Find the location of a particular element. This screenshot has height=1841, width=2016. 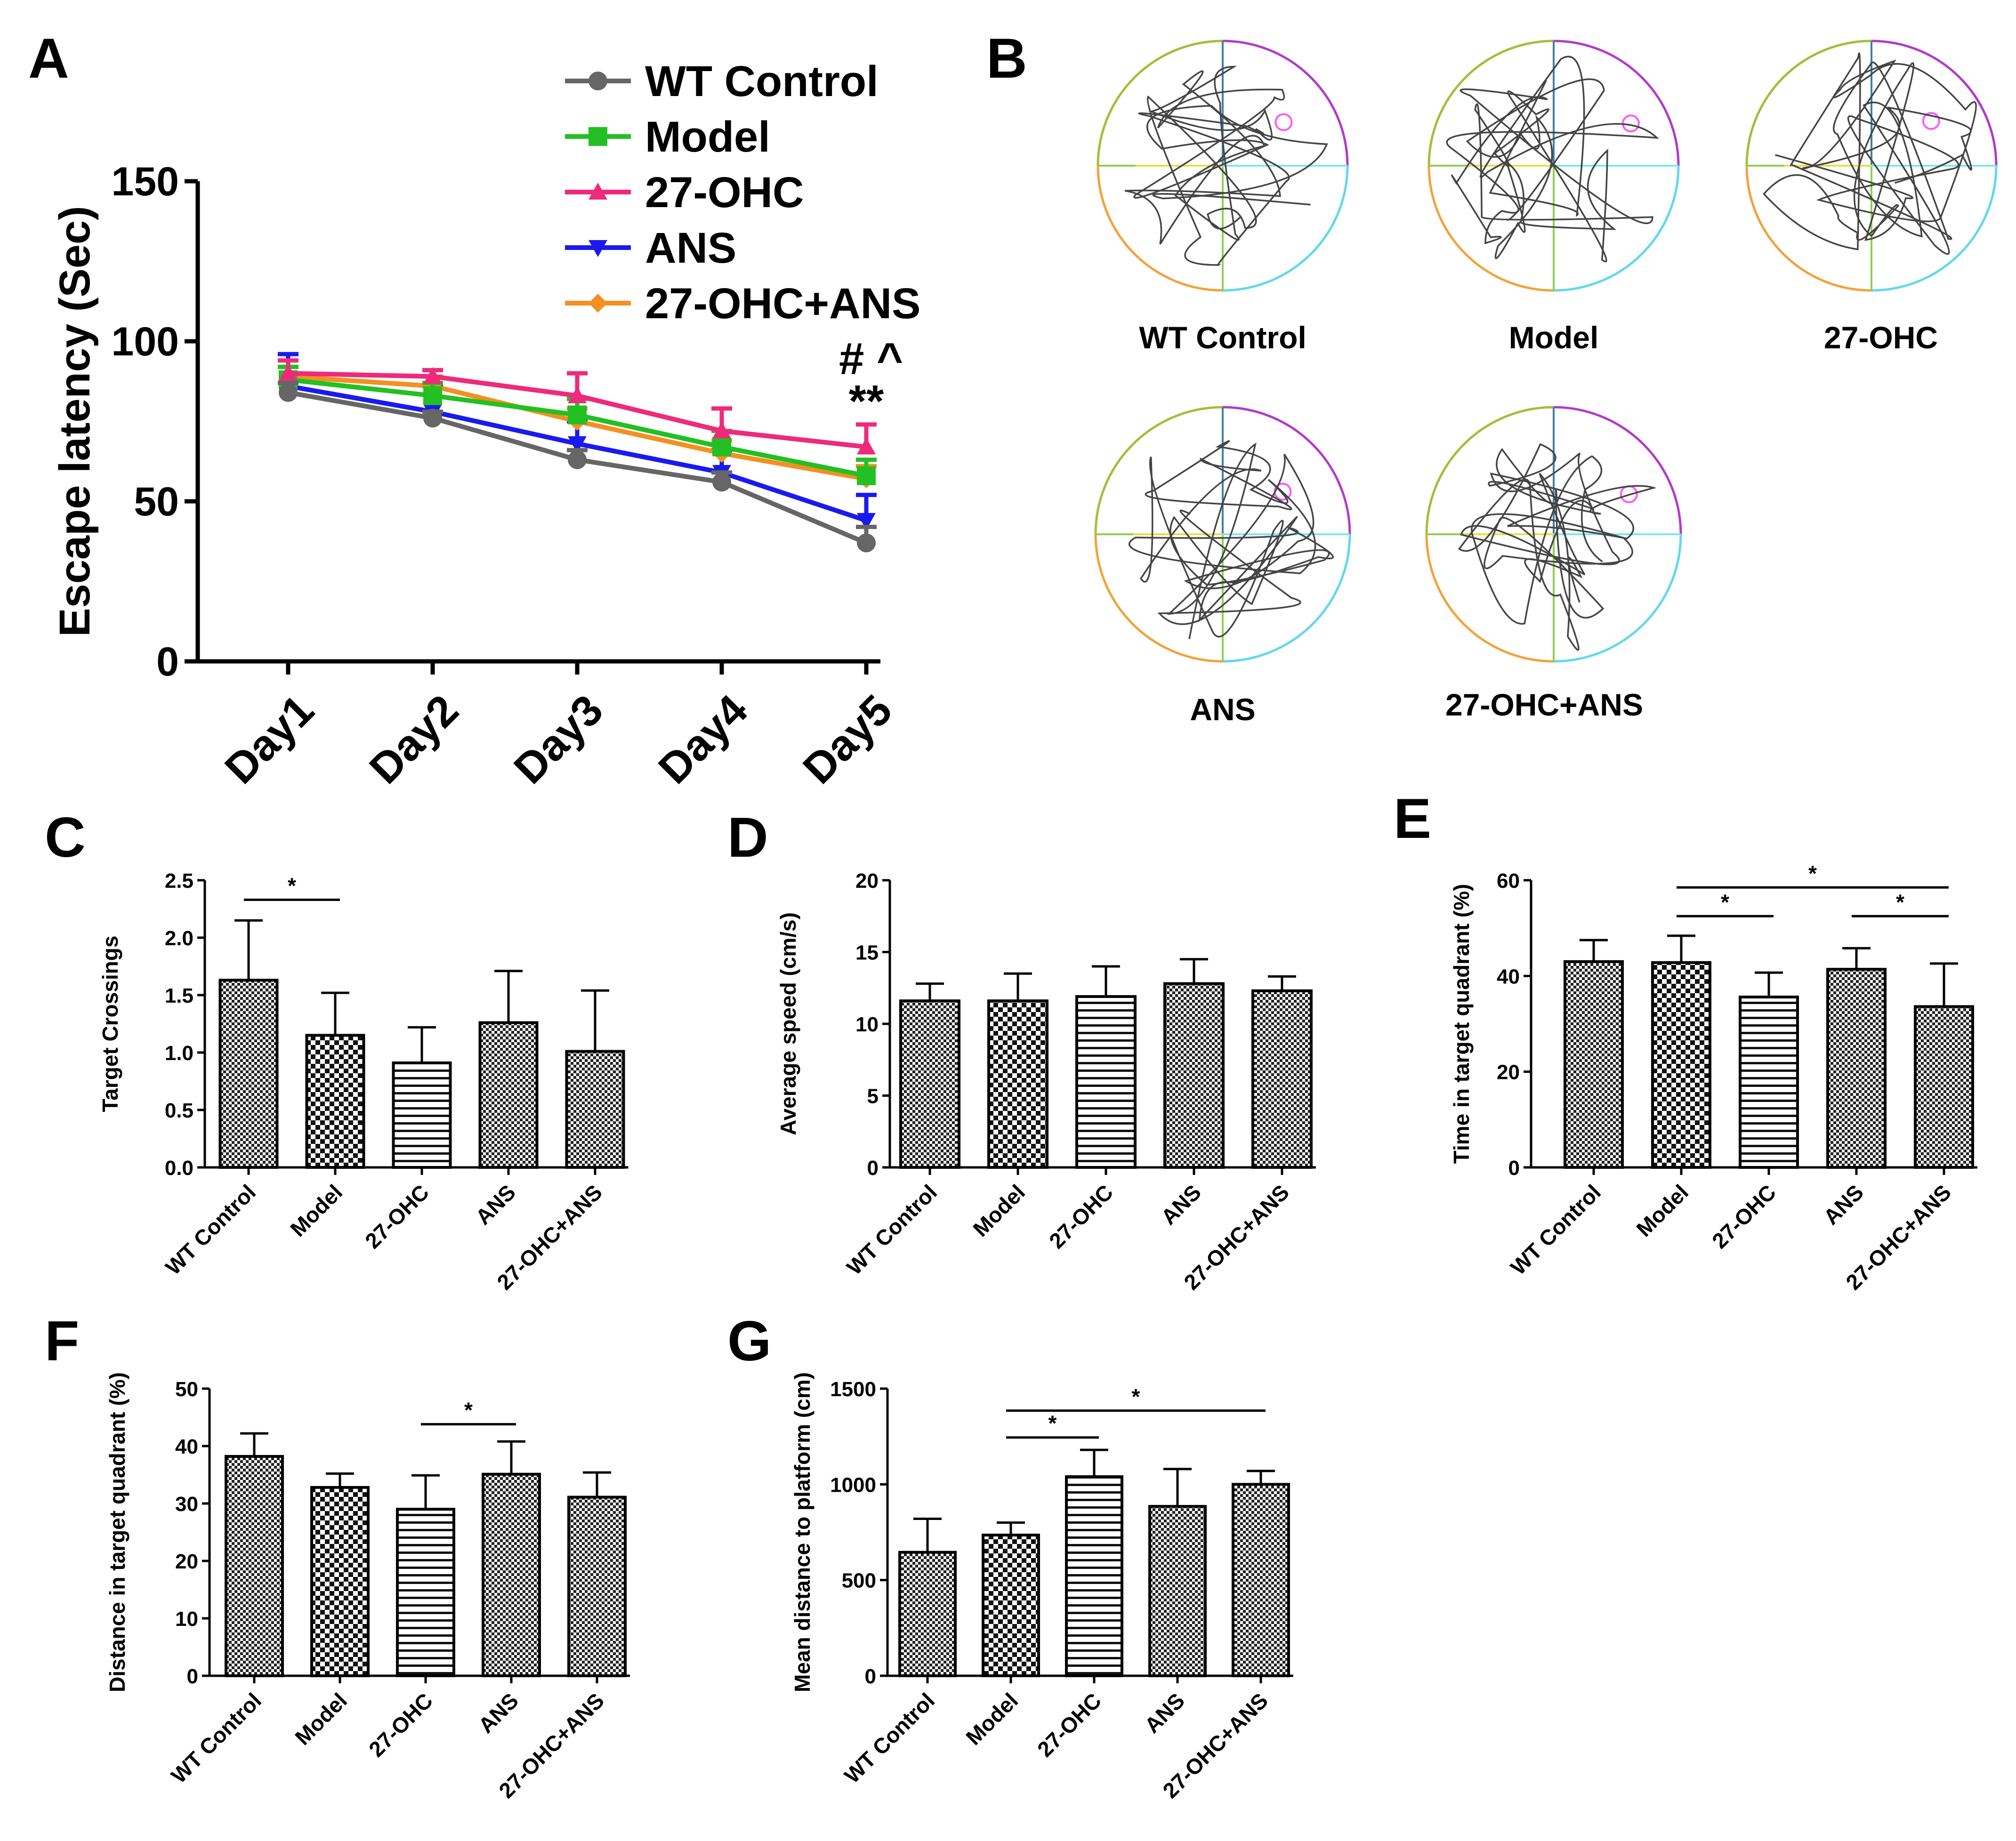

maze-ans is located at coordinates (1222, 534).